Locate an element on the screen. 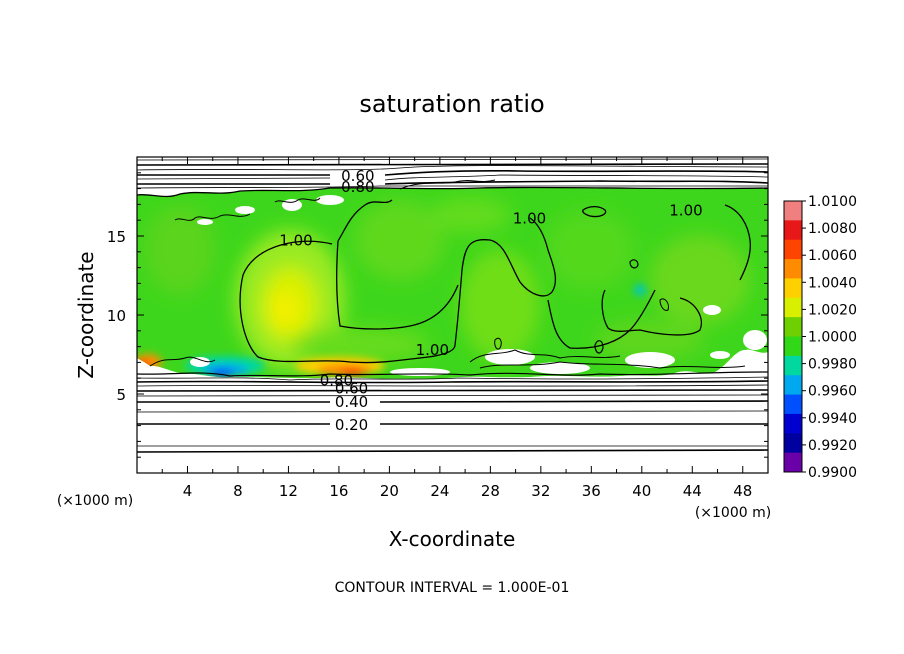  x-tick-label: 12 is located at coordinates (288, 491).